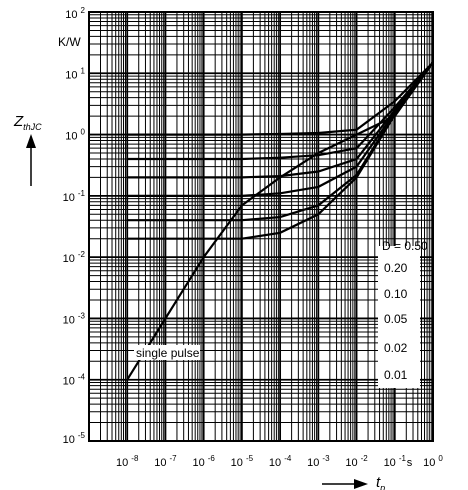 The width and height of the screenshot is (468, 490). Describe the element at coordinates (74, 257) in the screenshot. I see `y-tick-label: 10 -2` at that location.